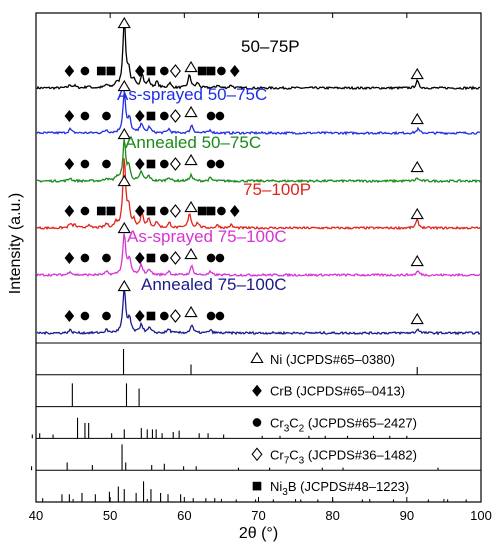  I want to click on x-tick-label: 40, so click(36, 515).